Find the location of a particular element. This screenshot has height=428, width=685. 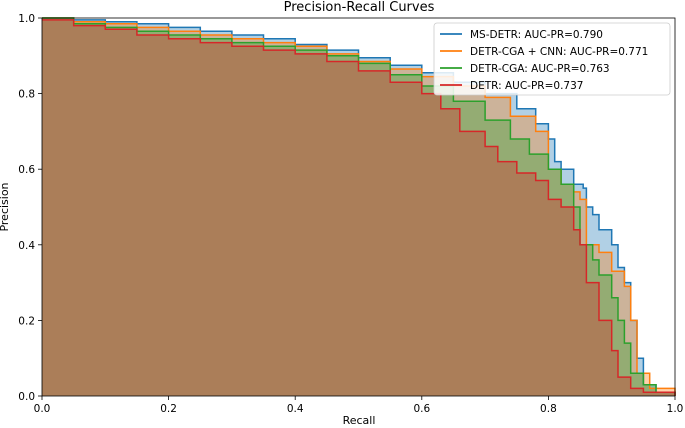

x-axis-ticks: 0.0 0.2 0.4 0.6 0.8 1.0 is located at coordinates (359, 405).